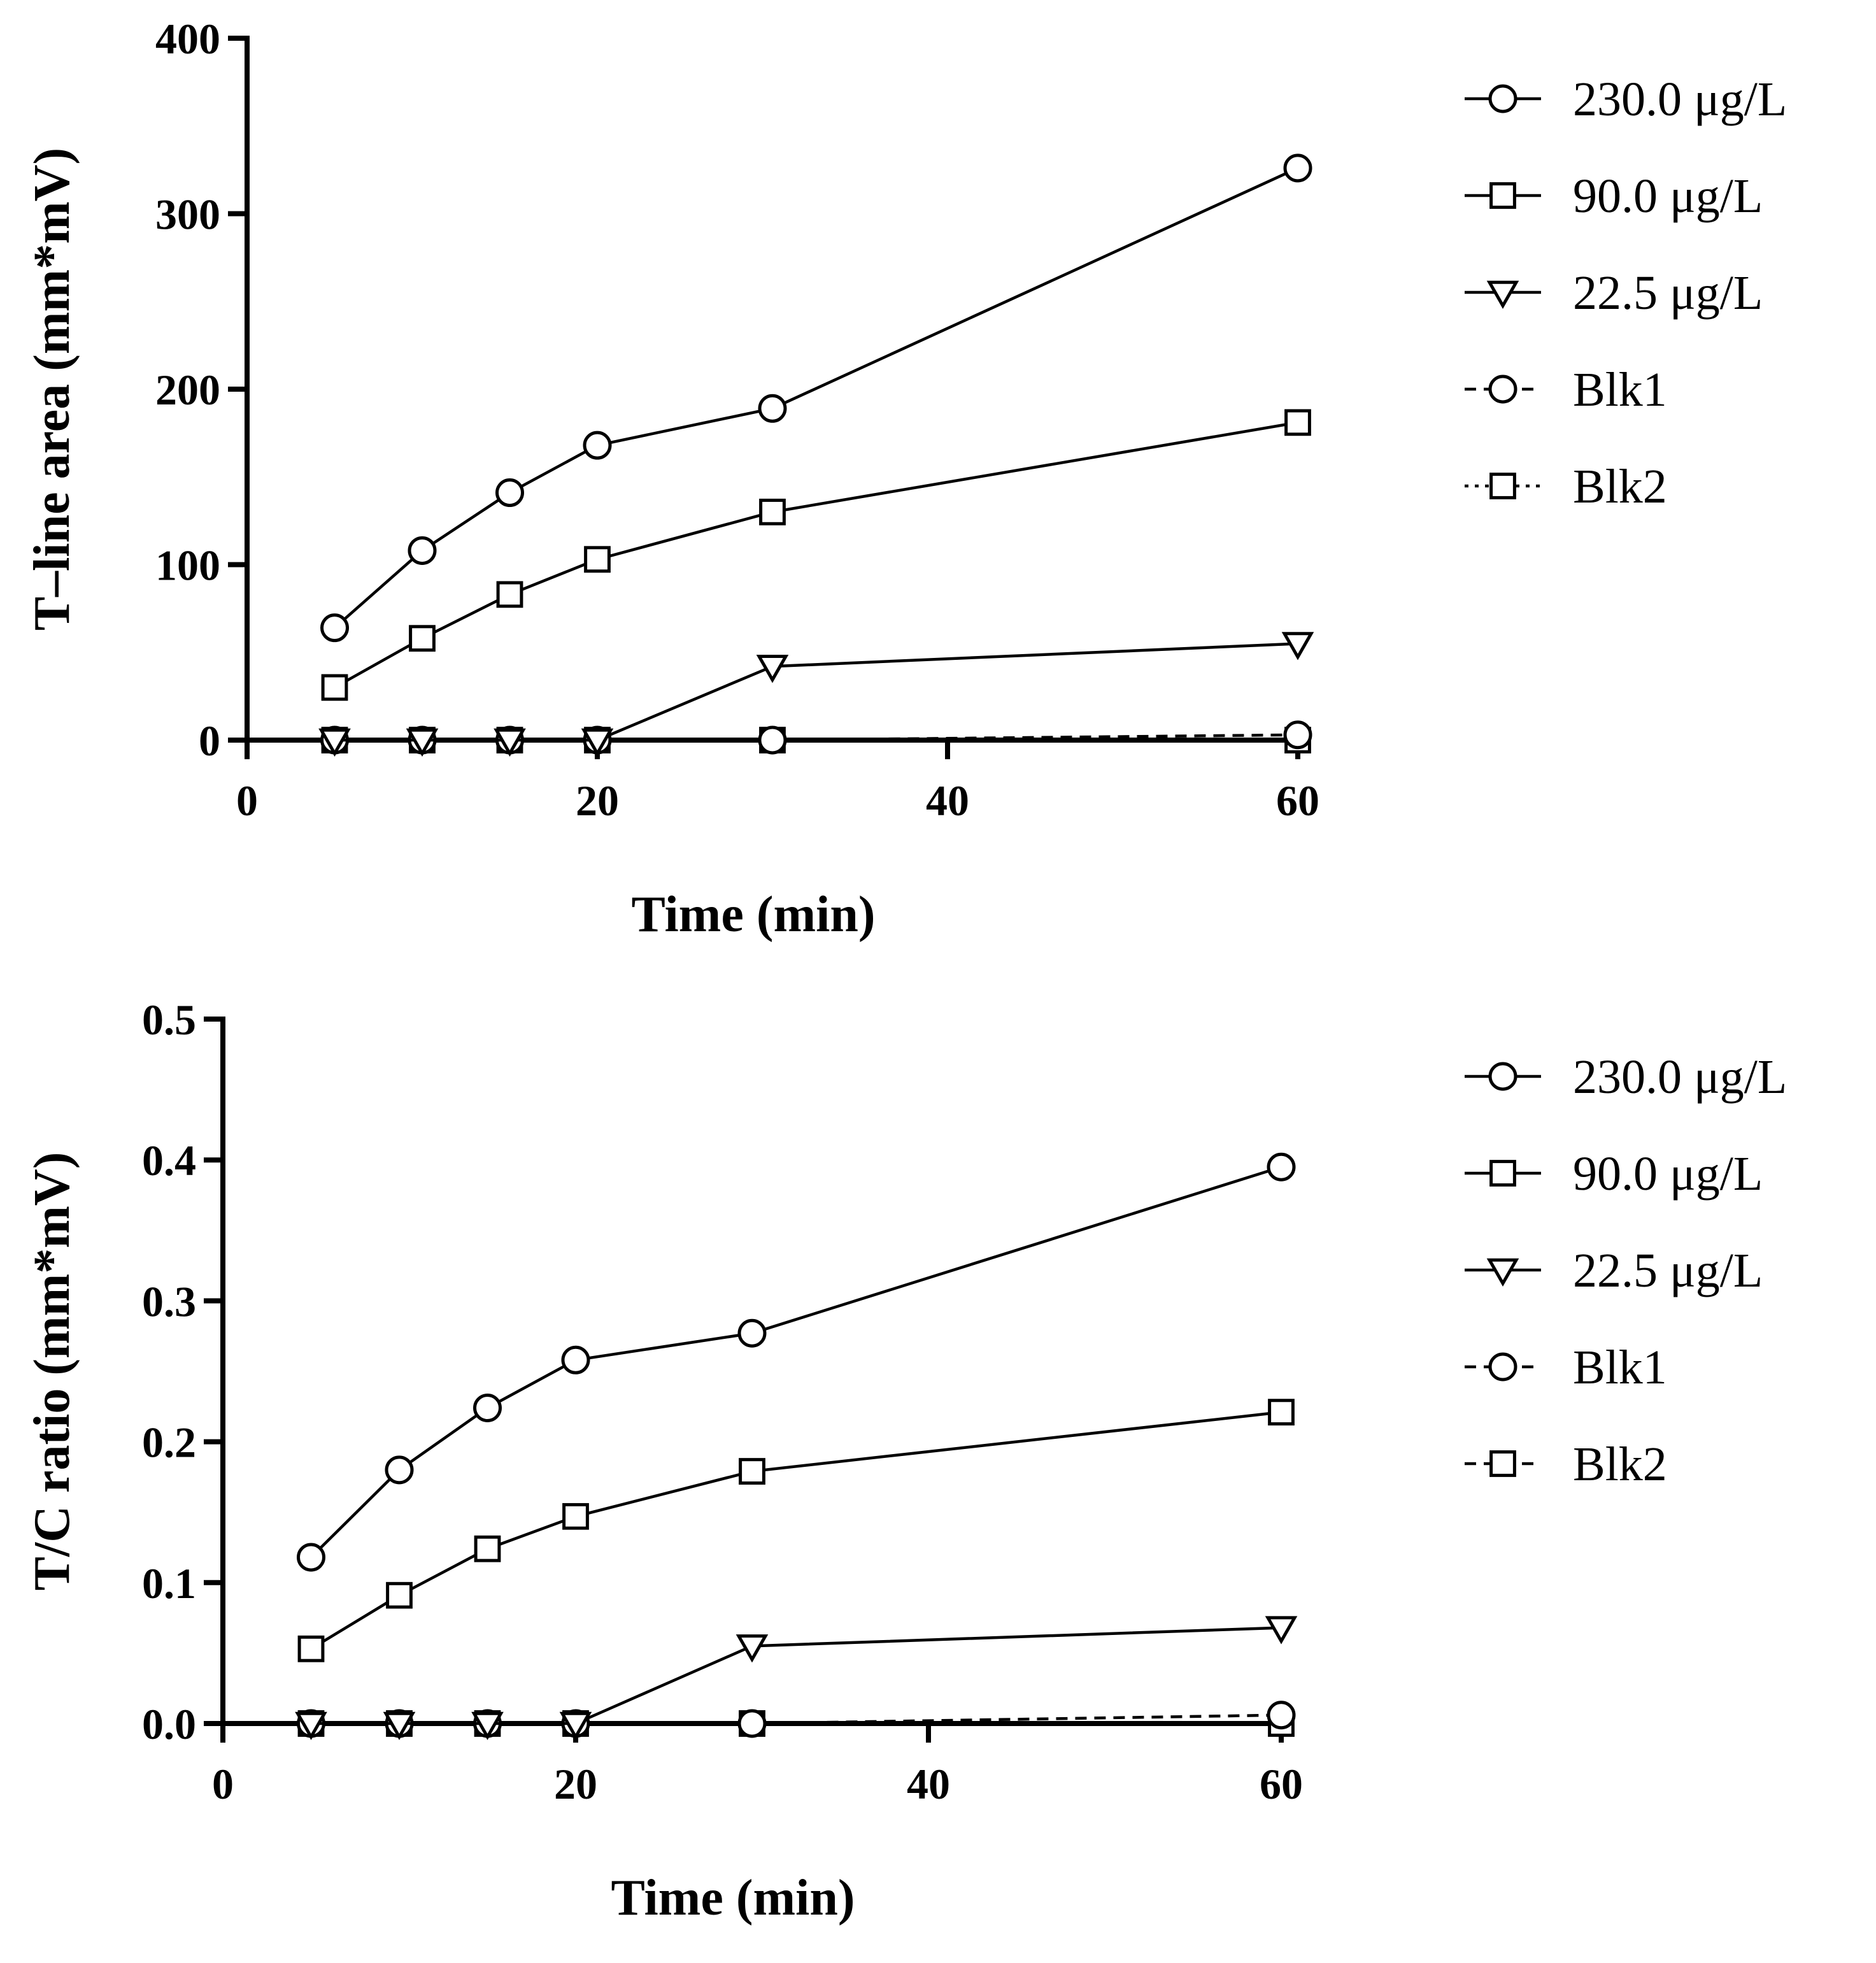  I want to click on y-tick-label: 0.5, so click(169, 1020).